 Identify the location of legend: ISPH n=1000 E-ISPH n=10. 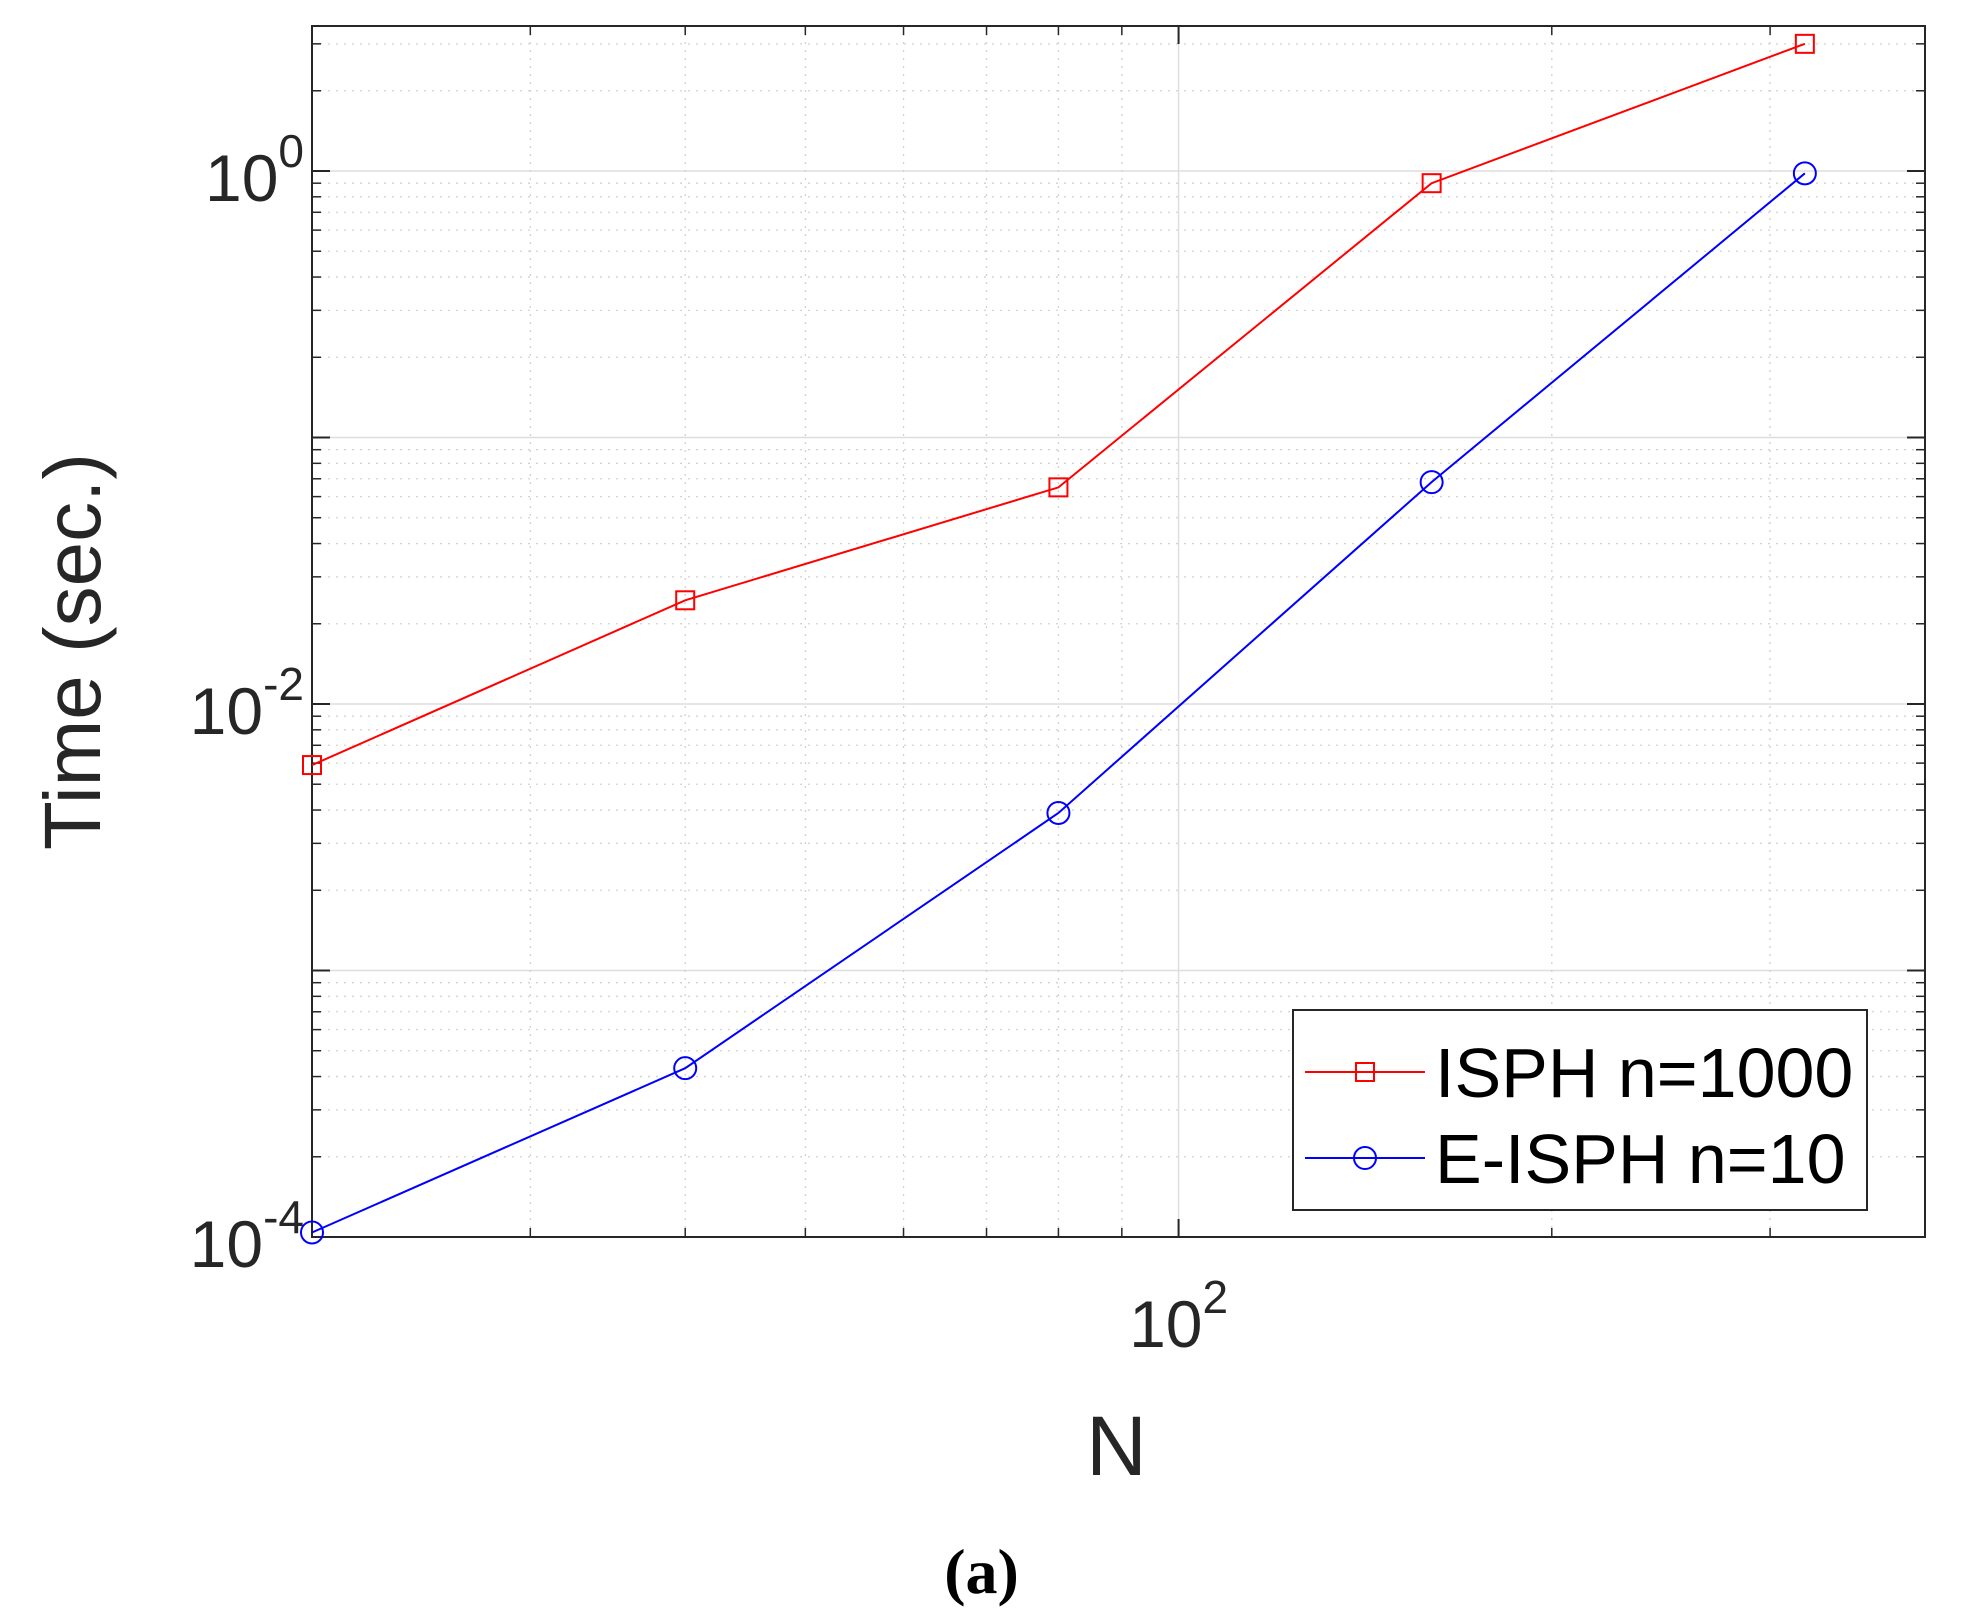
(1580, 1110).